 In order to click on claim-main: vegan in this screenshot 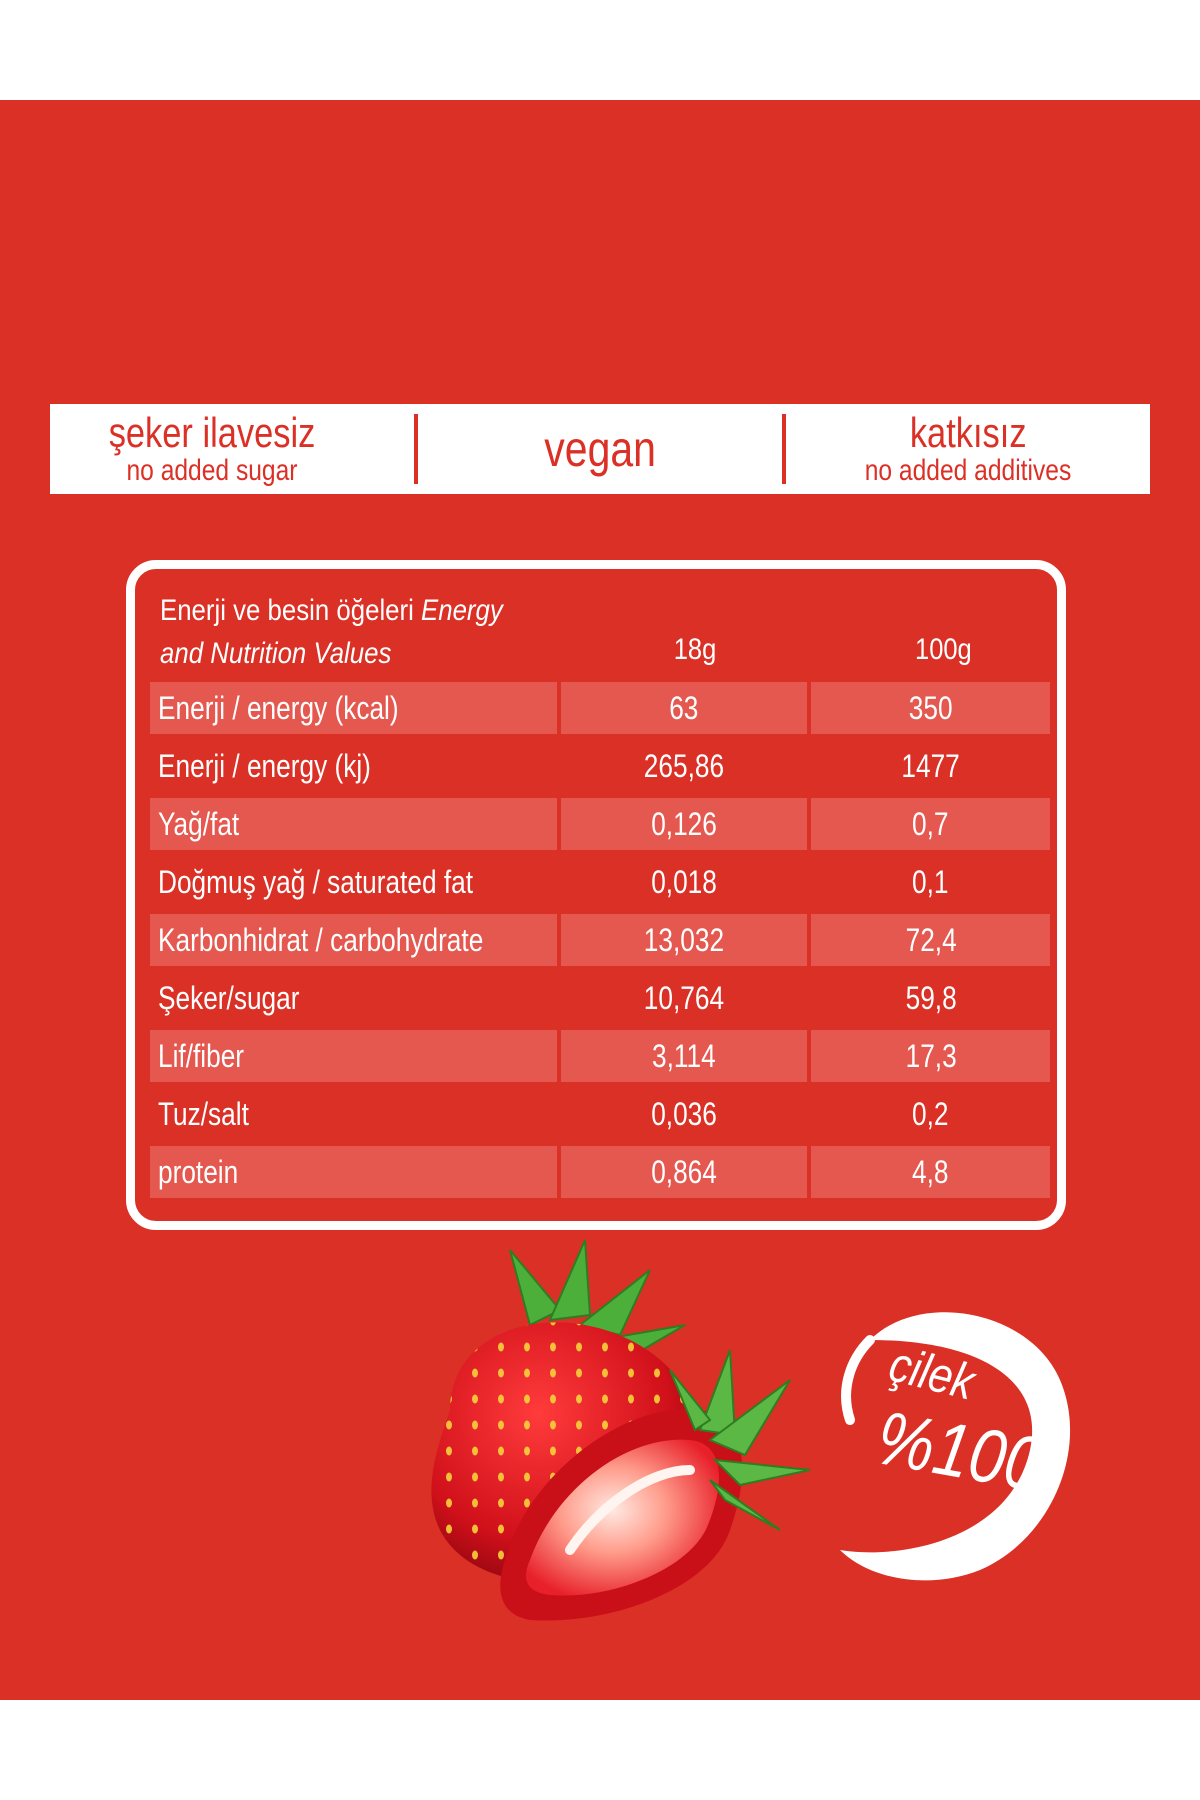, I will do `click(600, 449)`.